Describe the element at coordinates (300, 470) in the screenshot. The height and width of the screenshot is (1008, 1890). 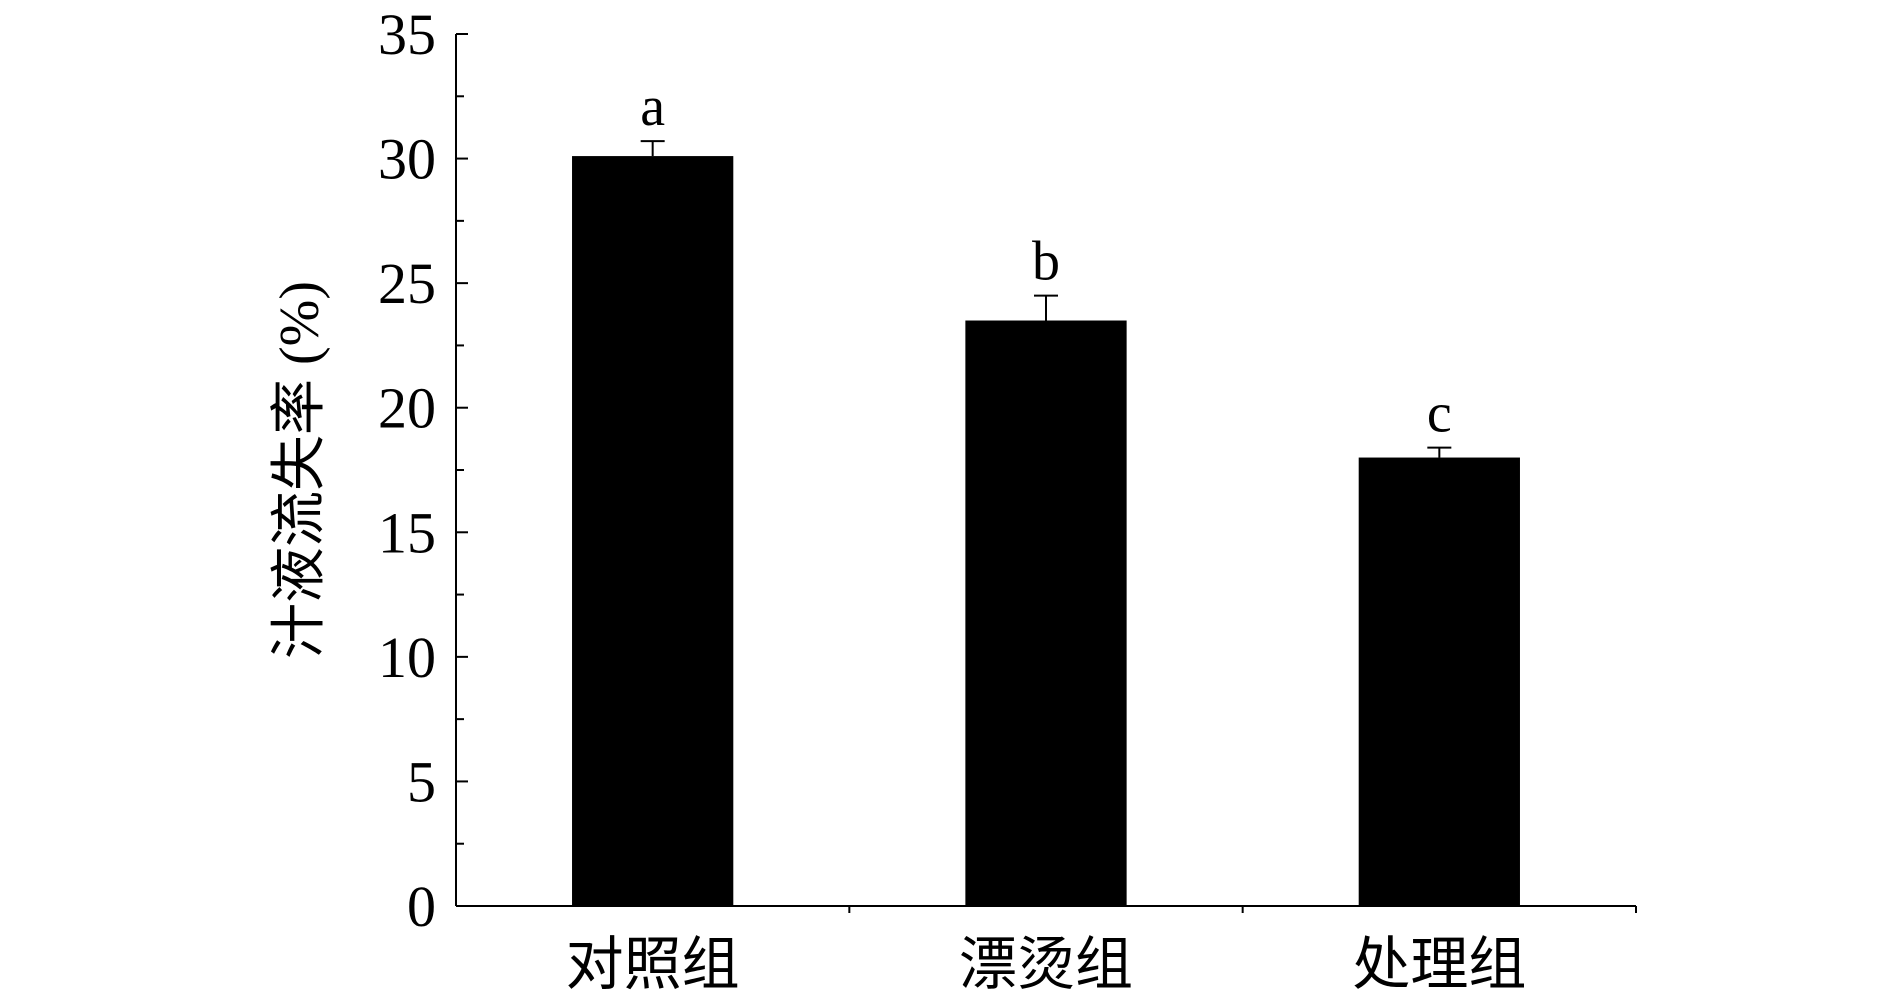
I see `y-axis-label: 汁液流失率 (%)` at that location.